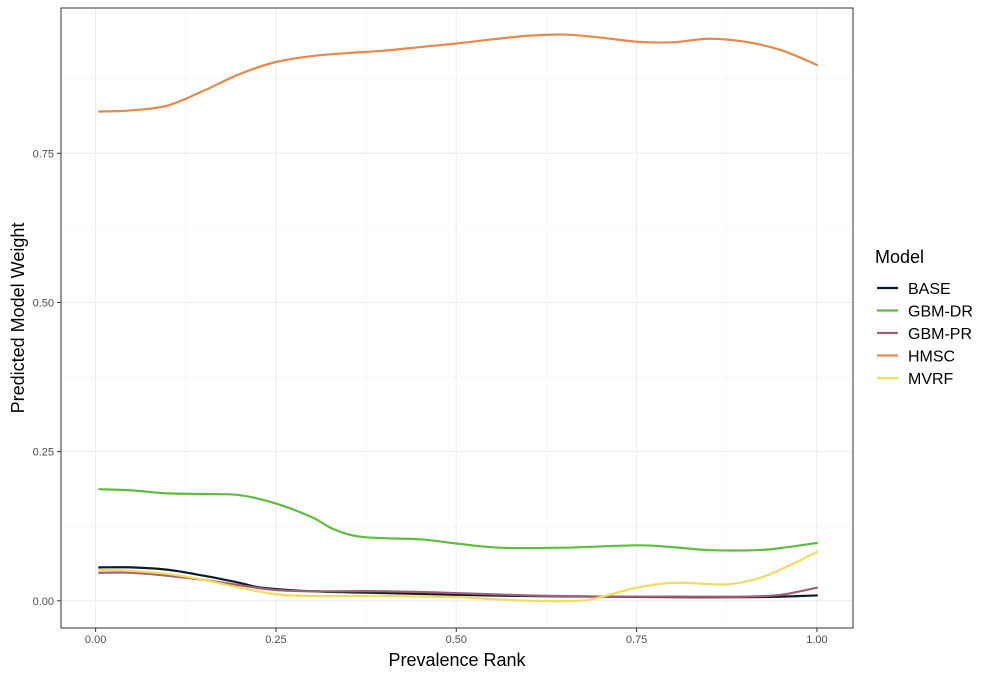  I want to click on series-line-mvrf, so click(458, 576).